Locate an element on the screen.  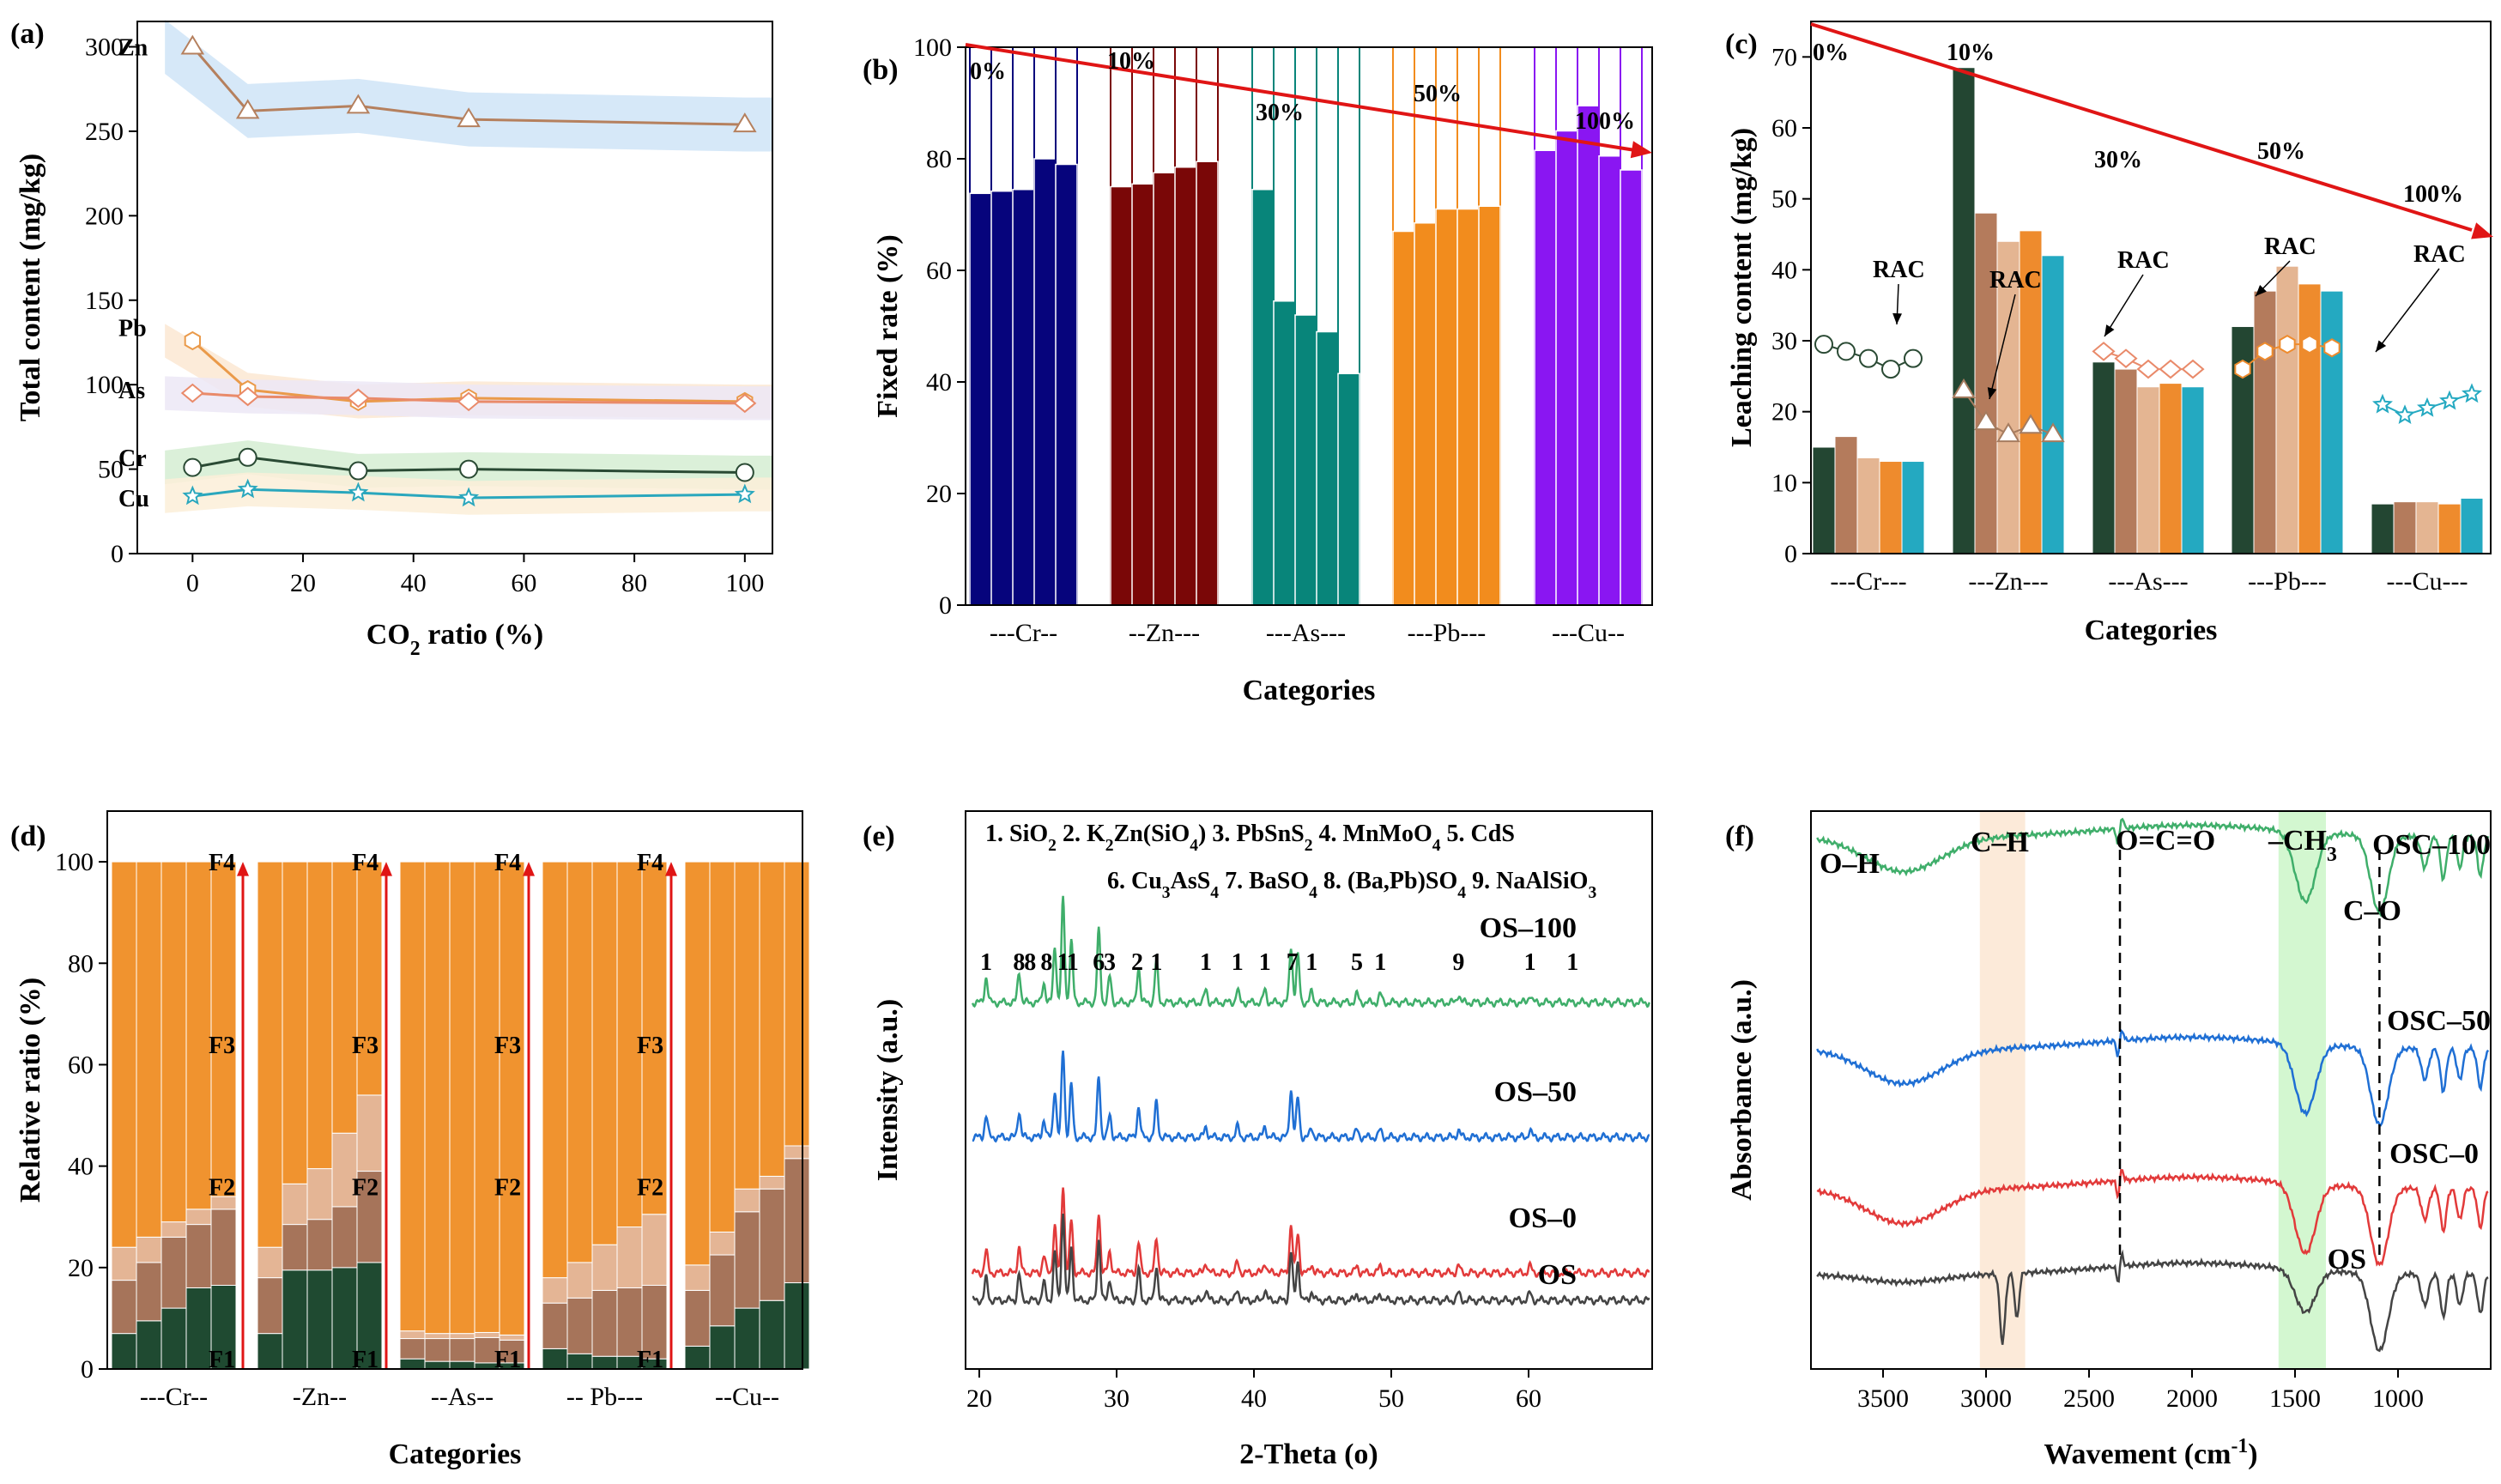
peak-label: 5 is located at coordinates (1357, 962).